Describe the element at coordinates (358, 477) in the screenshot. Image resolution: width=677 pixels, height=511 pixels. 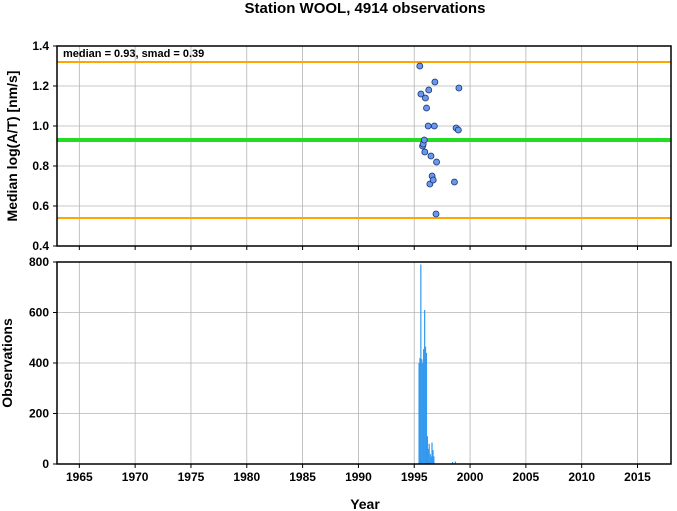
I see `x-tick-label: 1990` at that location.